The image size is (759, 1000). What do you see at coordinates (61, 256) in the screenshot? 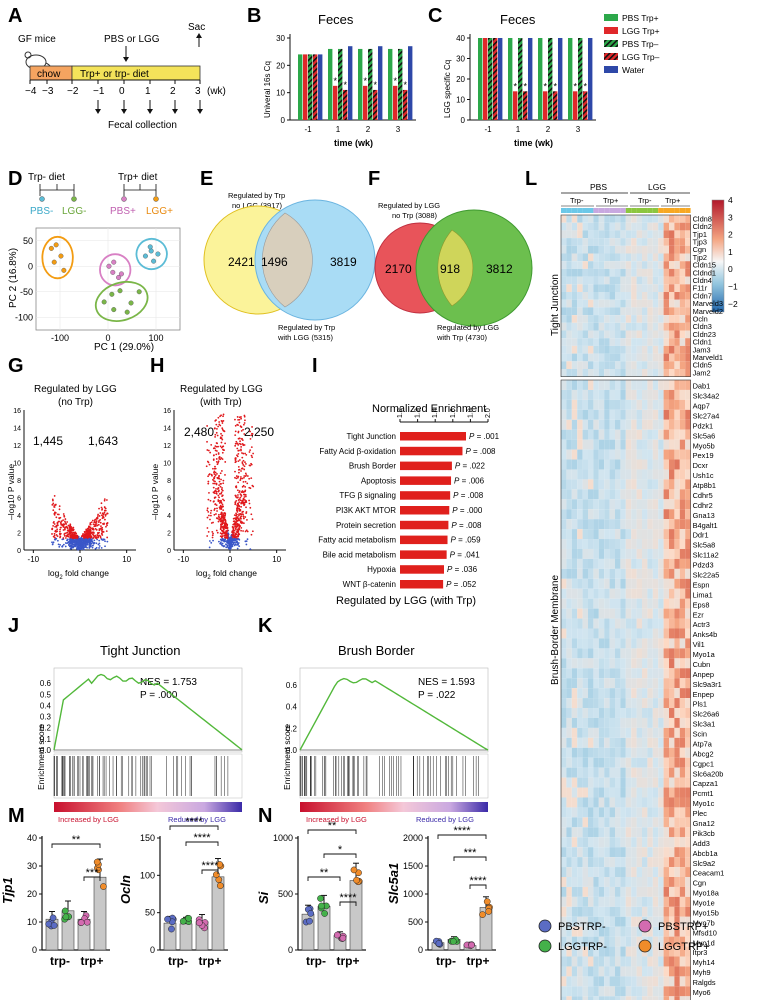
I see `pca-point` at bounding box center [61, 256].